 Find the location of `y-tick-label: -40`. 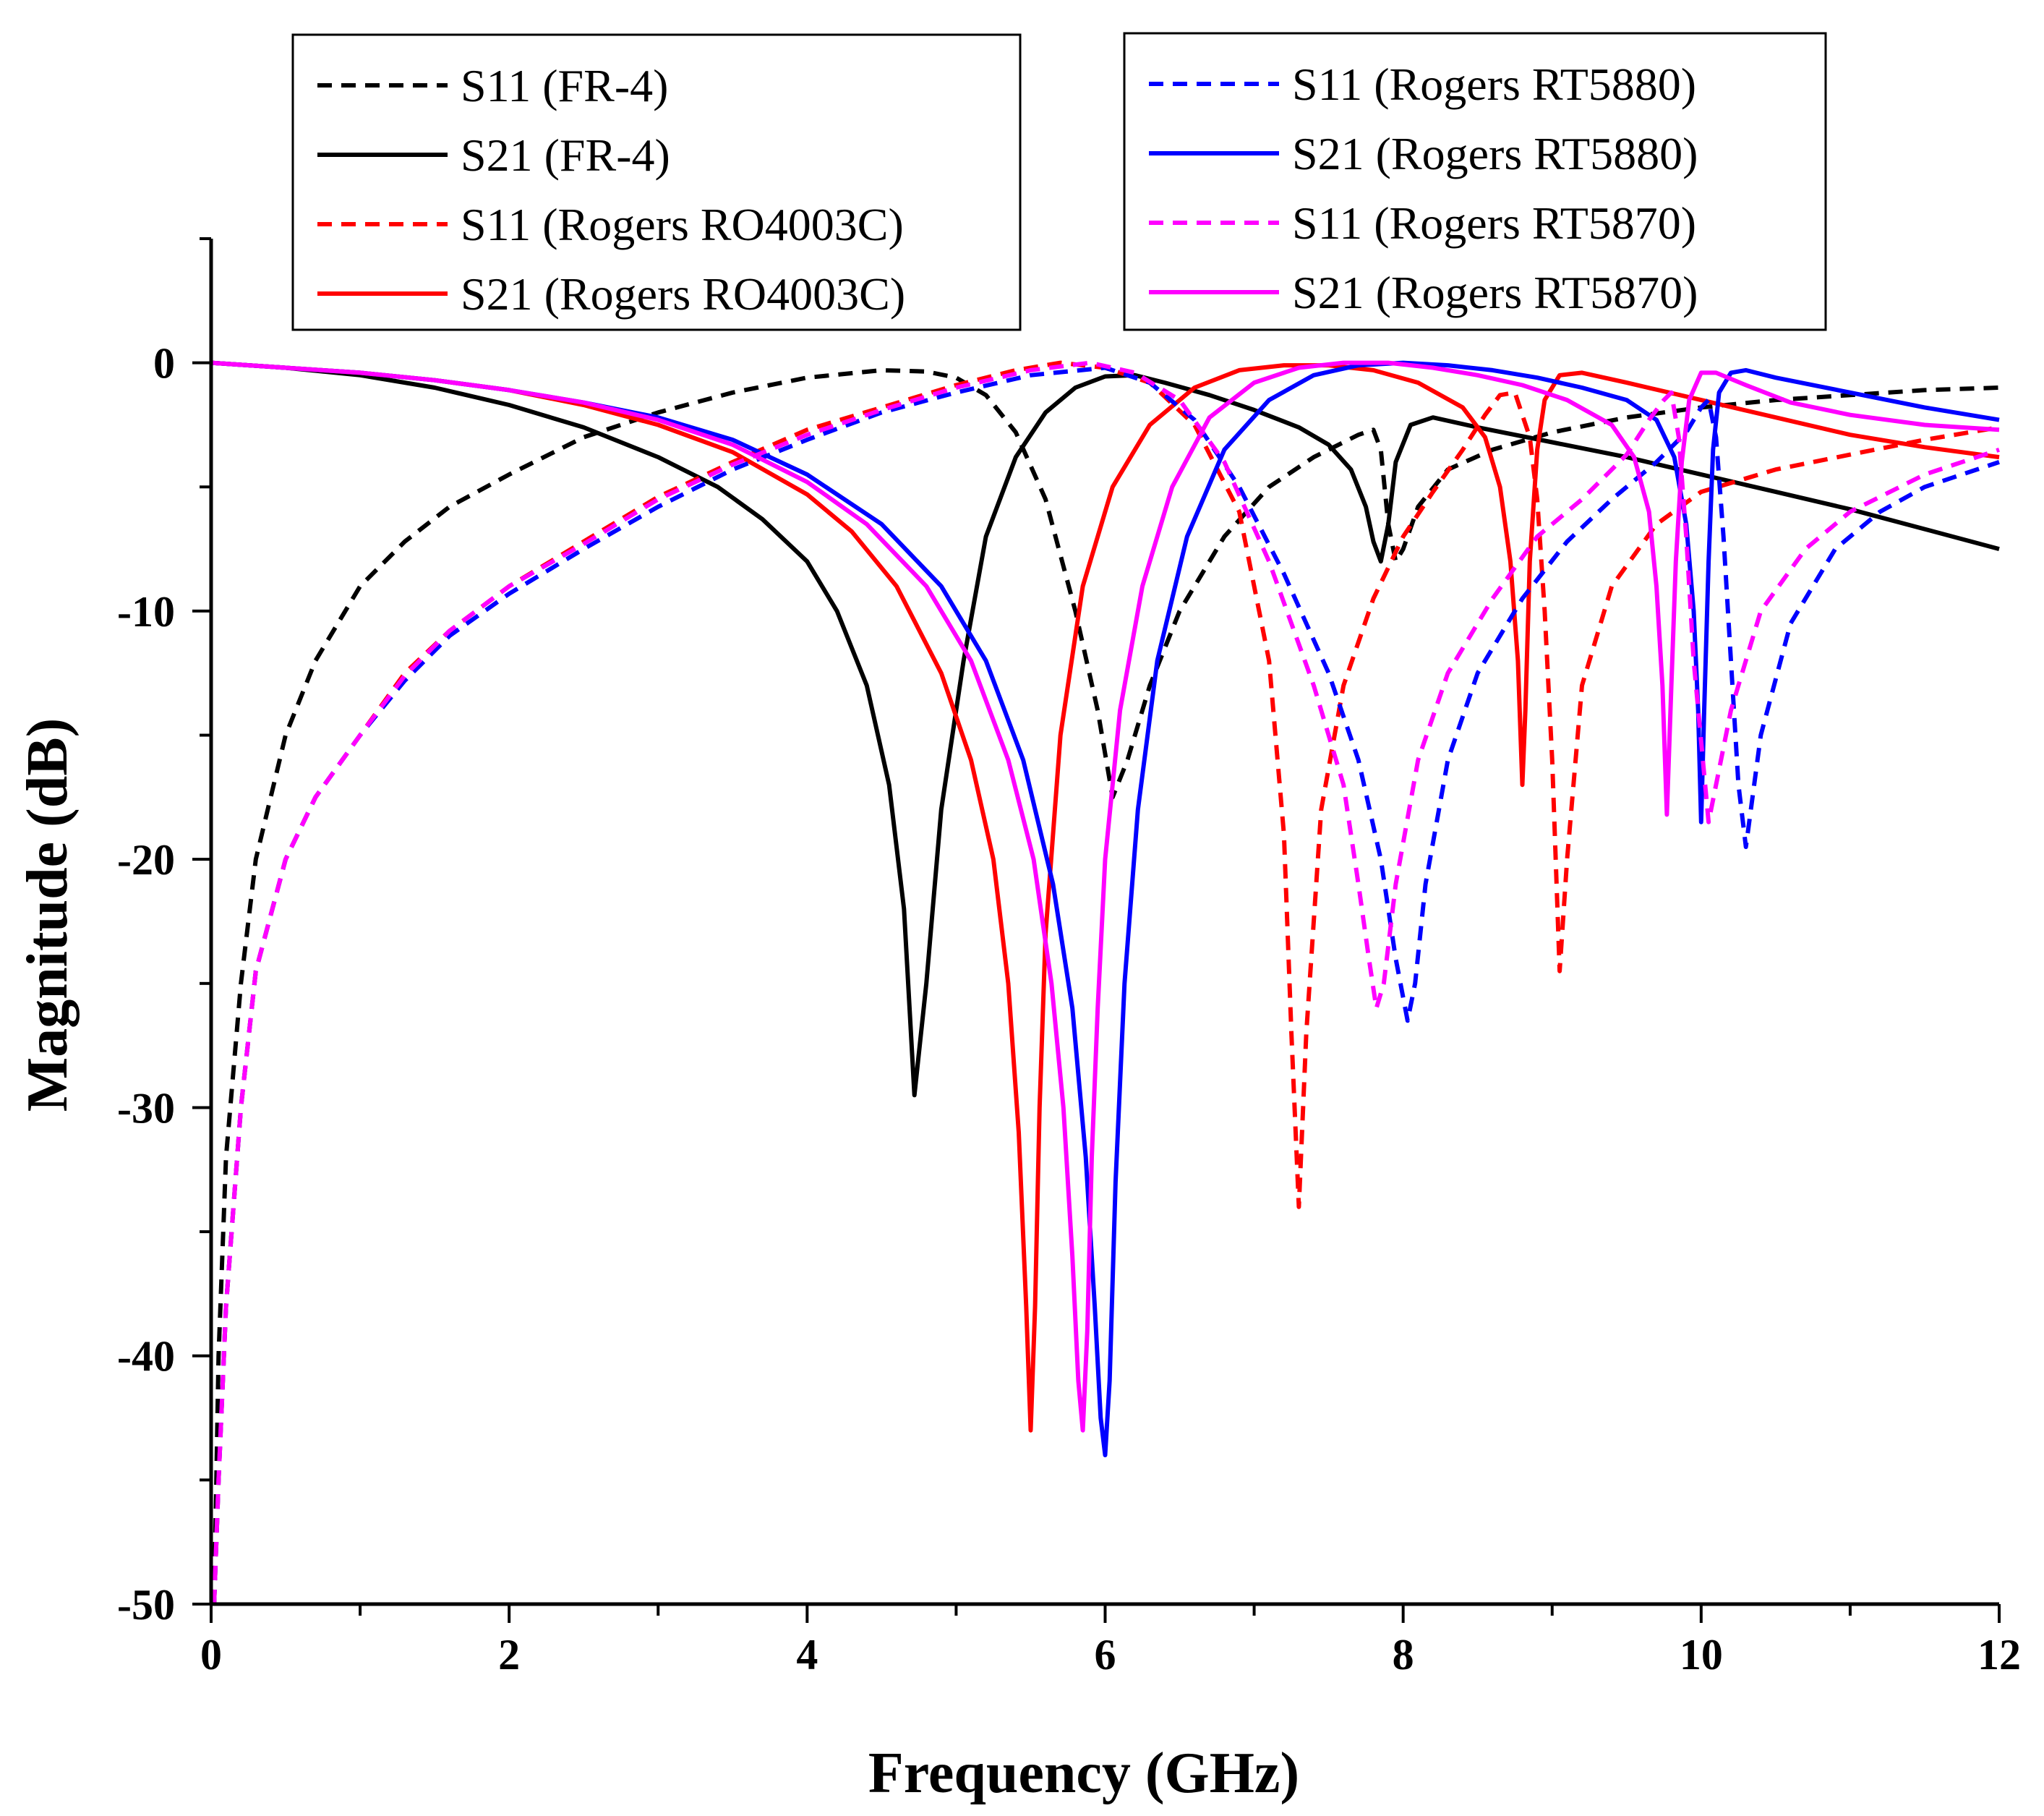

y-tick-label: -40 is located at coordinates (146, 1357).